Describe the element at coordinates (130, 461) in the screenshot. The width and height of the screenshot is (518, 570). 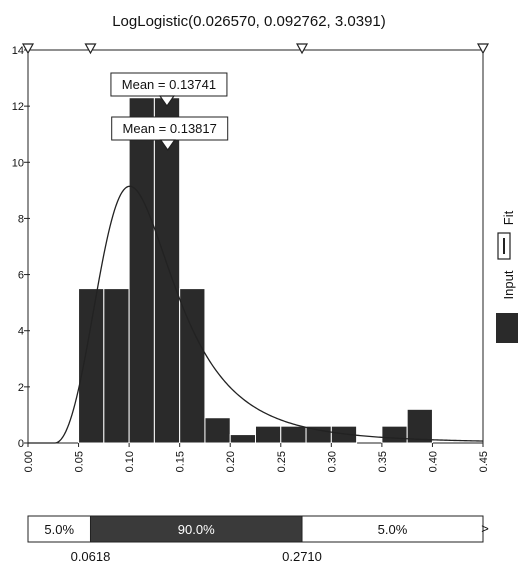
I see `x-tick-label-2: 0.10` at that location.